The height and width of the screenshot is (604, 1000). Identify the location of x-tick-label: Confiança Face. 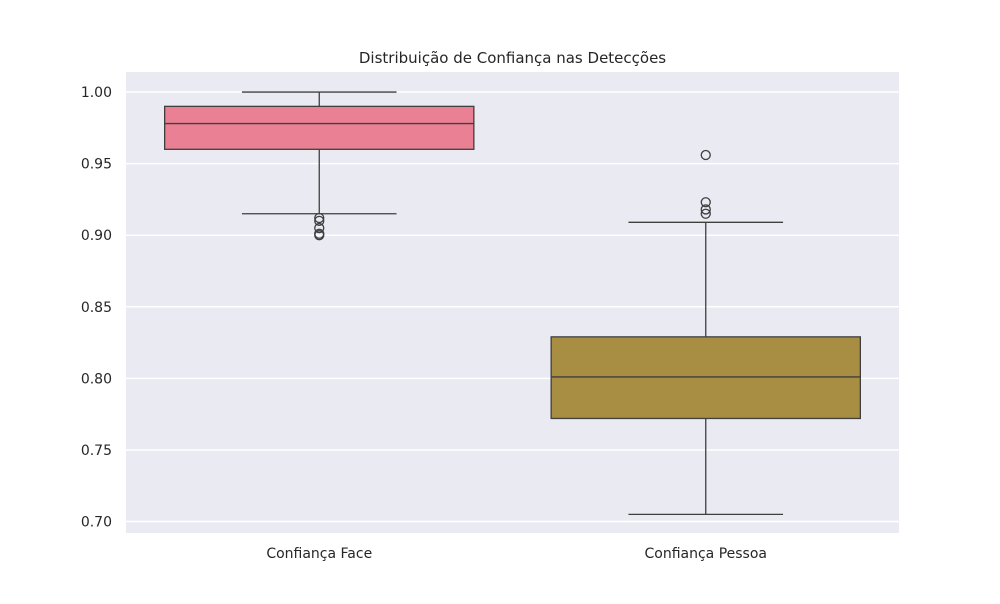
(319, 554).